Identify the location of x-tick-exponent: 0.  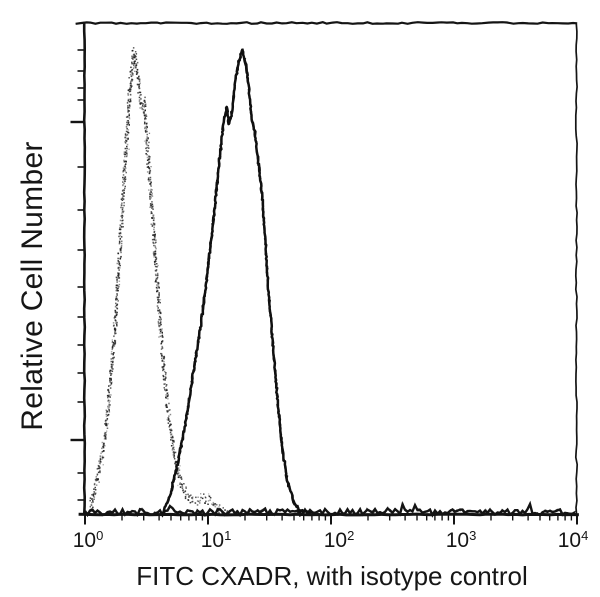
(100, 535).